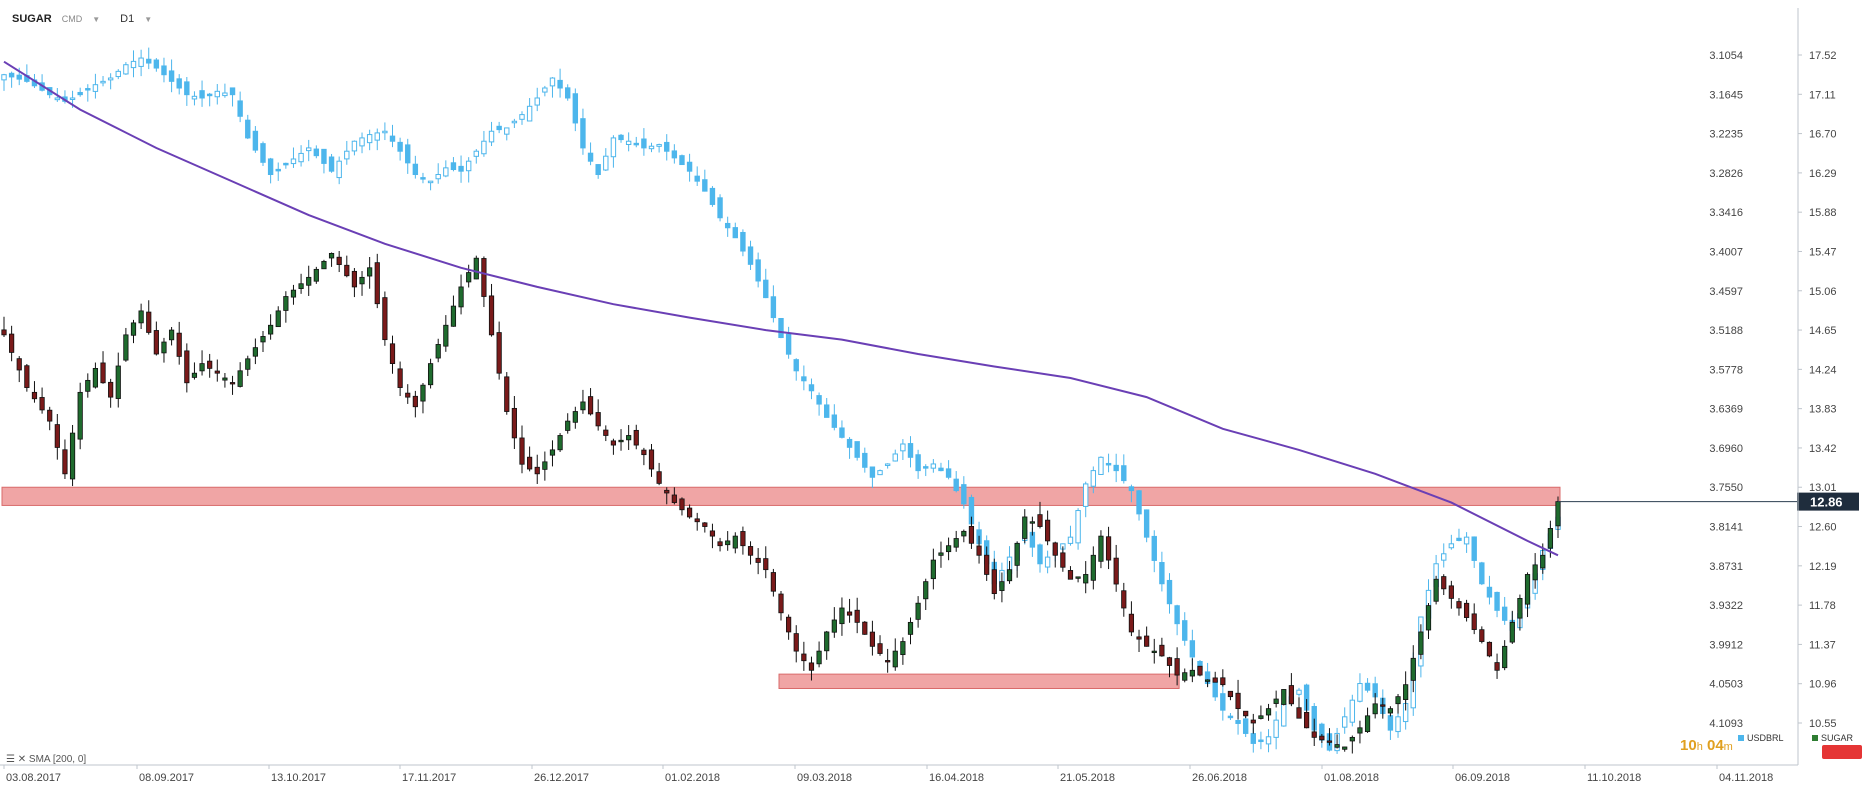 This screenshot has width=1868, height=790. I want to click on x-tick-label: 17.11.2017, so click(429, 778).